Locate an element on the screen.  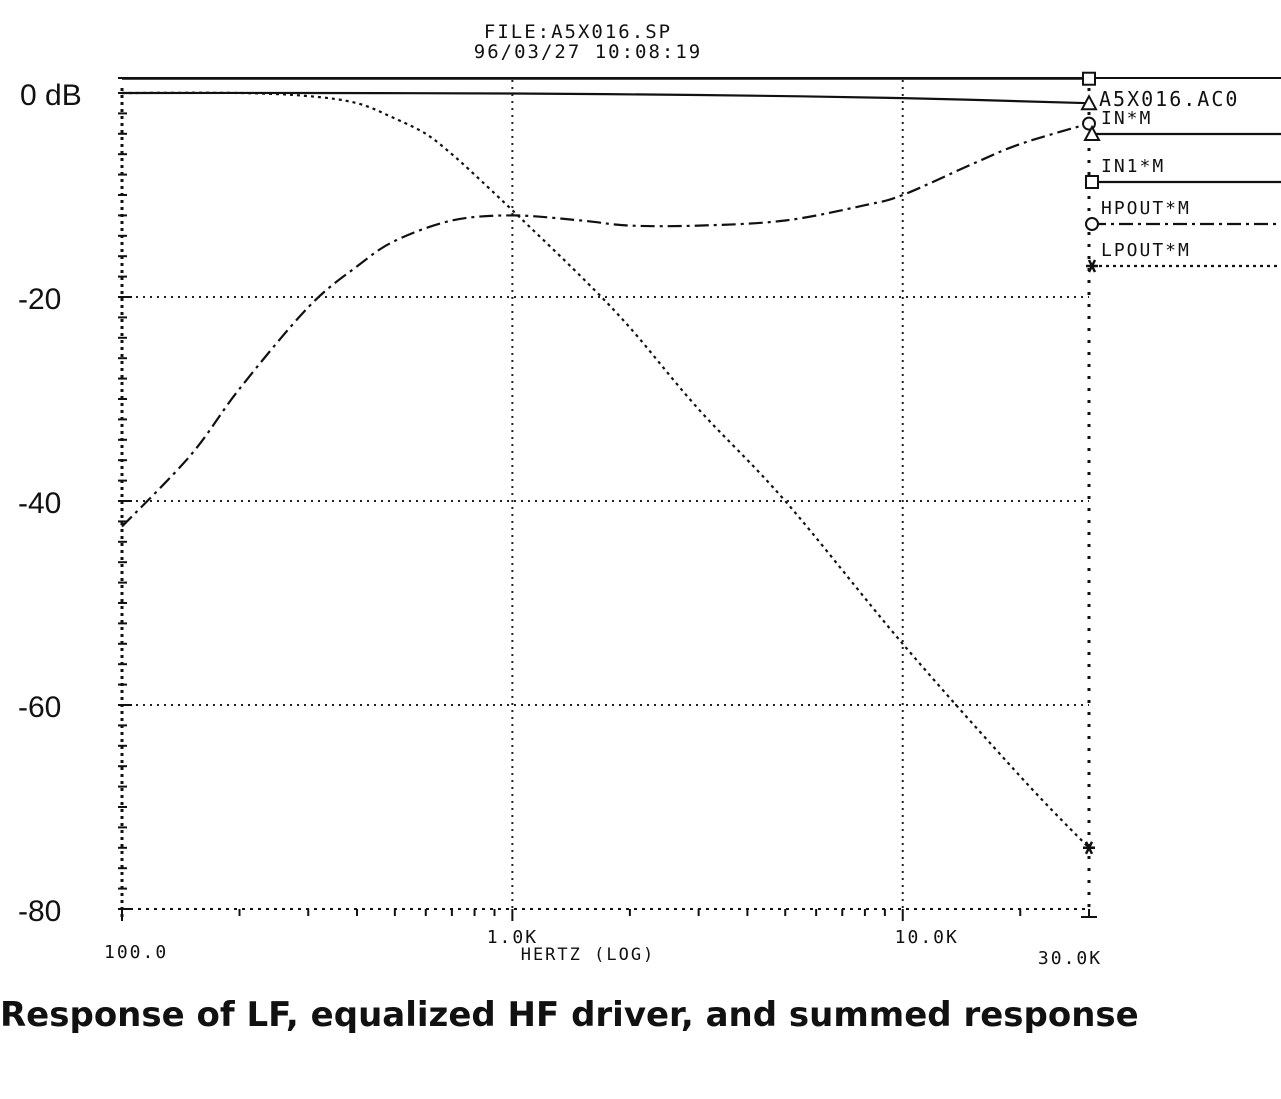
y-tick-label: -40 is located at coordinates (39, 503).